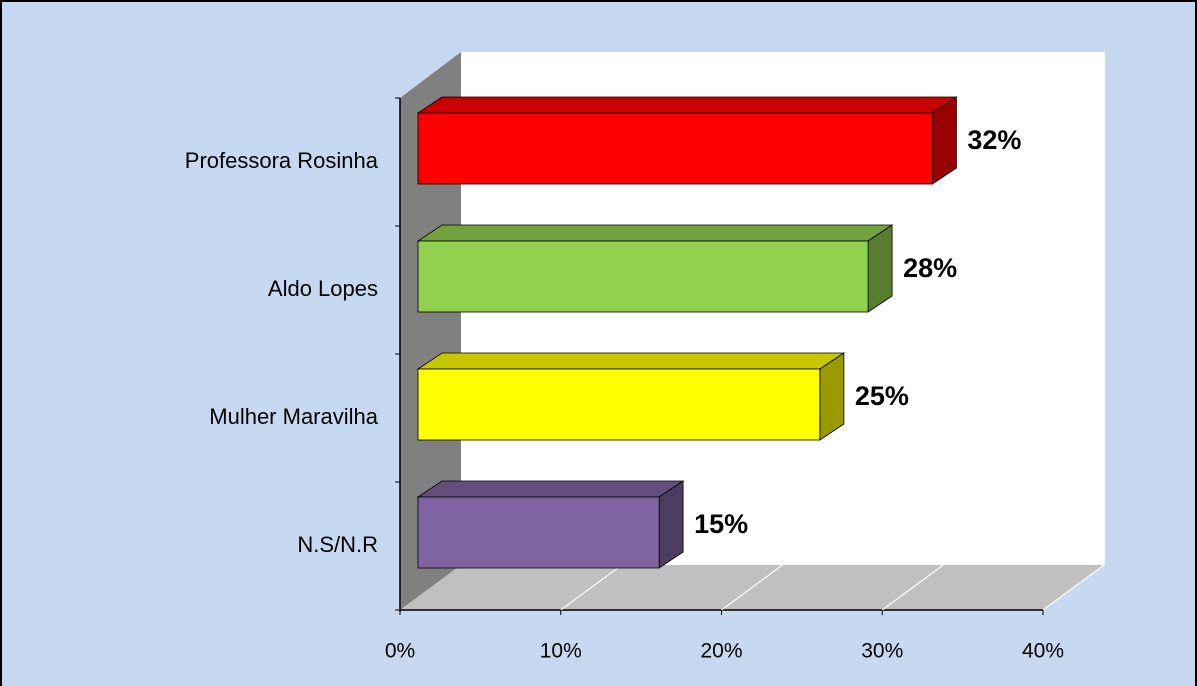 The width and height of the screenshot is (1197, 686). What do you see at coordinates (882, 396) in the screenshot?
I see `value-label: 25%` at bounding box center [882, 396].